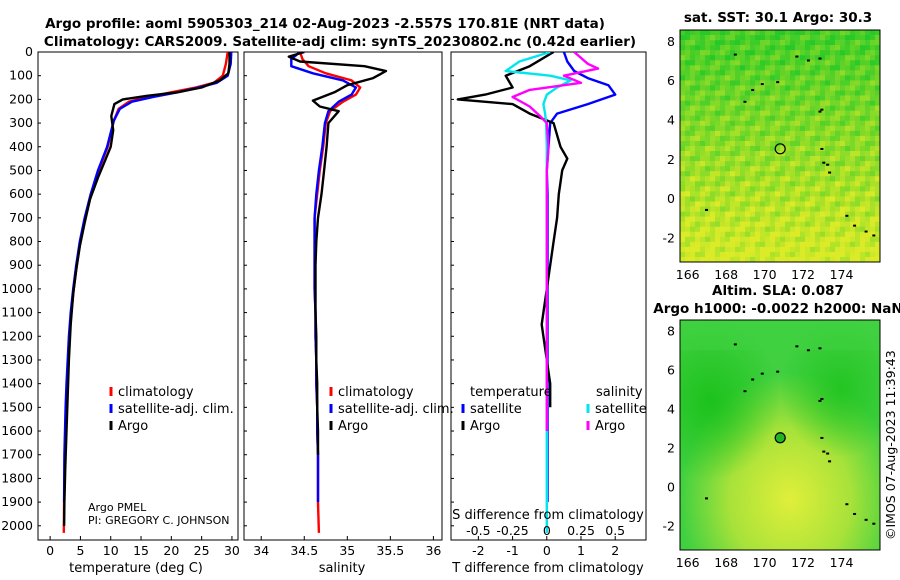  What do you see at coordinates (17, 501) in the screenshot?
I see `ytick-label: 1900` at bounding box center [17, 501].